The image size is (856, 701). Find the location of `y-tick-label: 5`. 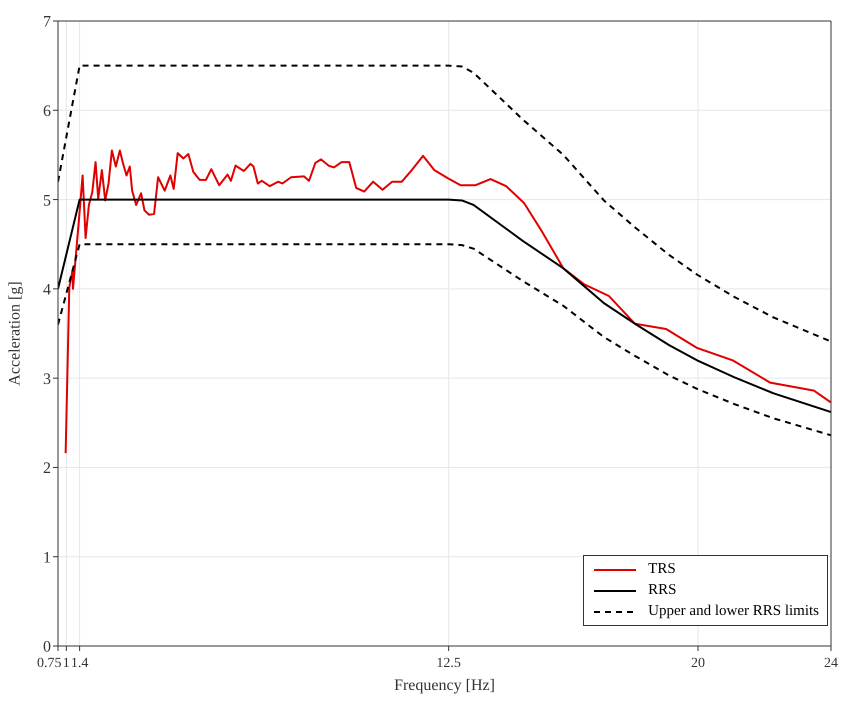

y-tick-label: 5 is located at coordinates (47, 201).